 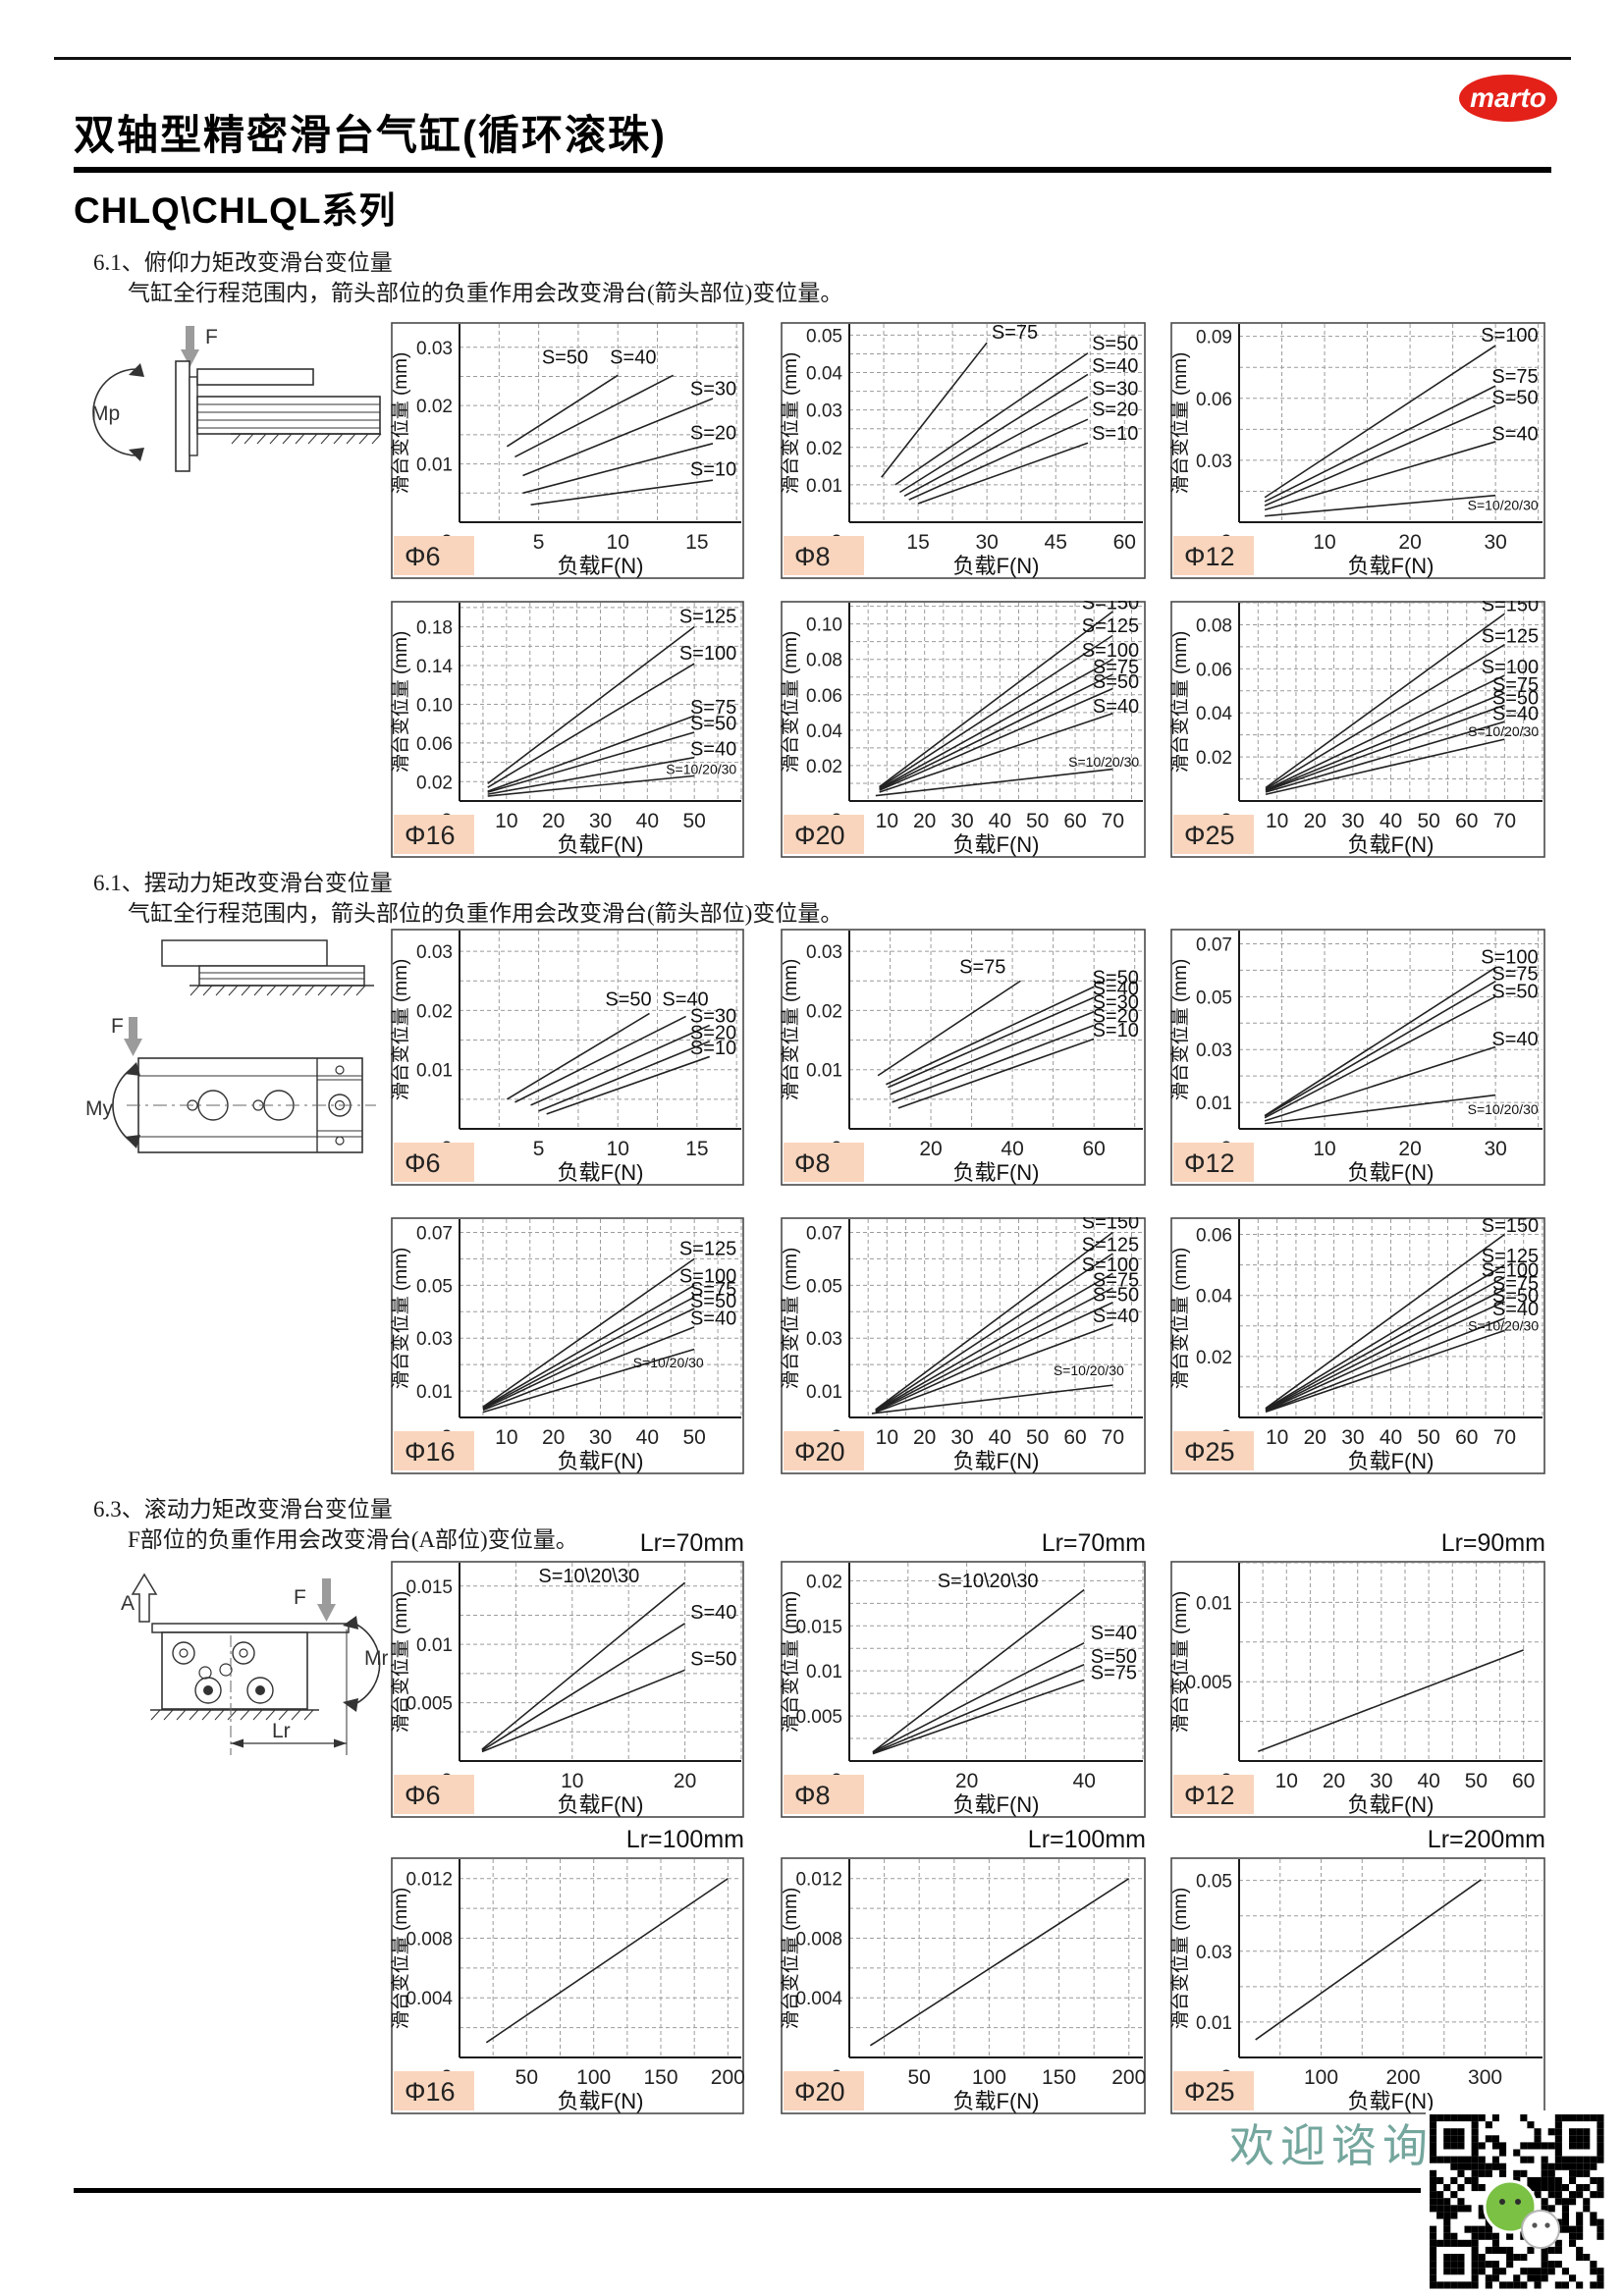 I want to click on x-tick-label: 5, so click(x=539, y=542).